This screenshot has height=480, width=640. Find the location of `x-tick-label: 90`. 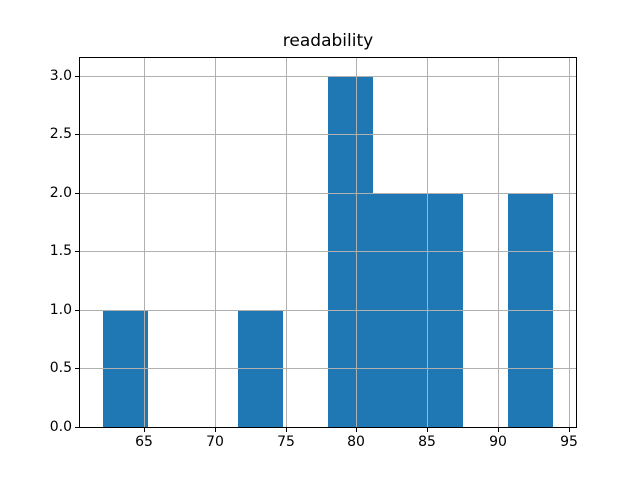

x-tick-label: 90 is located at coordinates (498, 442).